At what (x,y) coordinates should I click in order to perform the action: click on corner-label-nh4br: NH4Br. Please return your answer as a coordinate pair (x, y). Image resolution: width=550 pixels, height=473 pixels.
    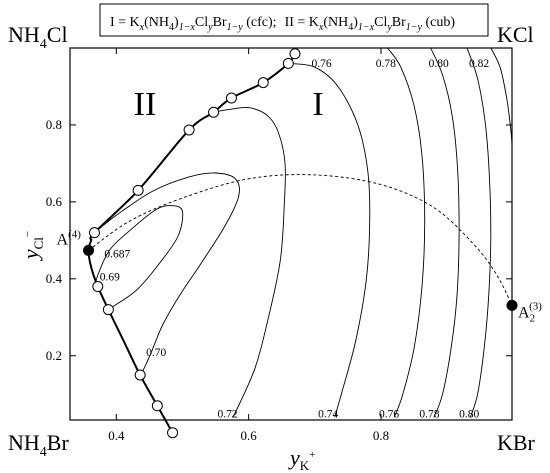
    Looking at the image, I should click on (38, 445).